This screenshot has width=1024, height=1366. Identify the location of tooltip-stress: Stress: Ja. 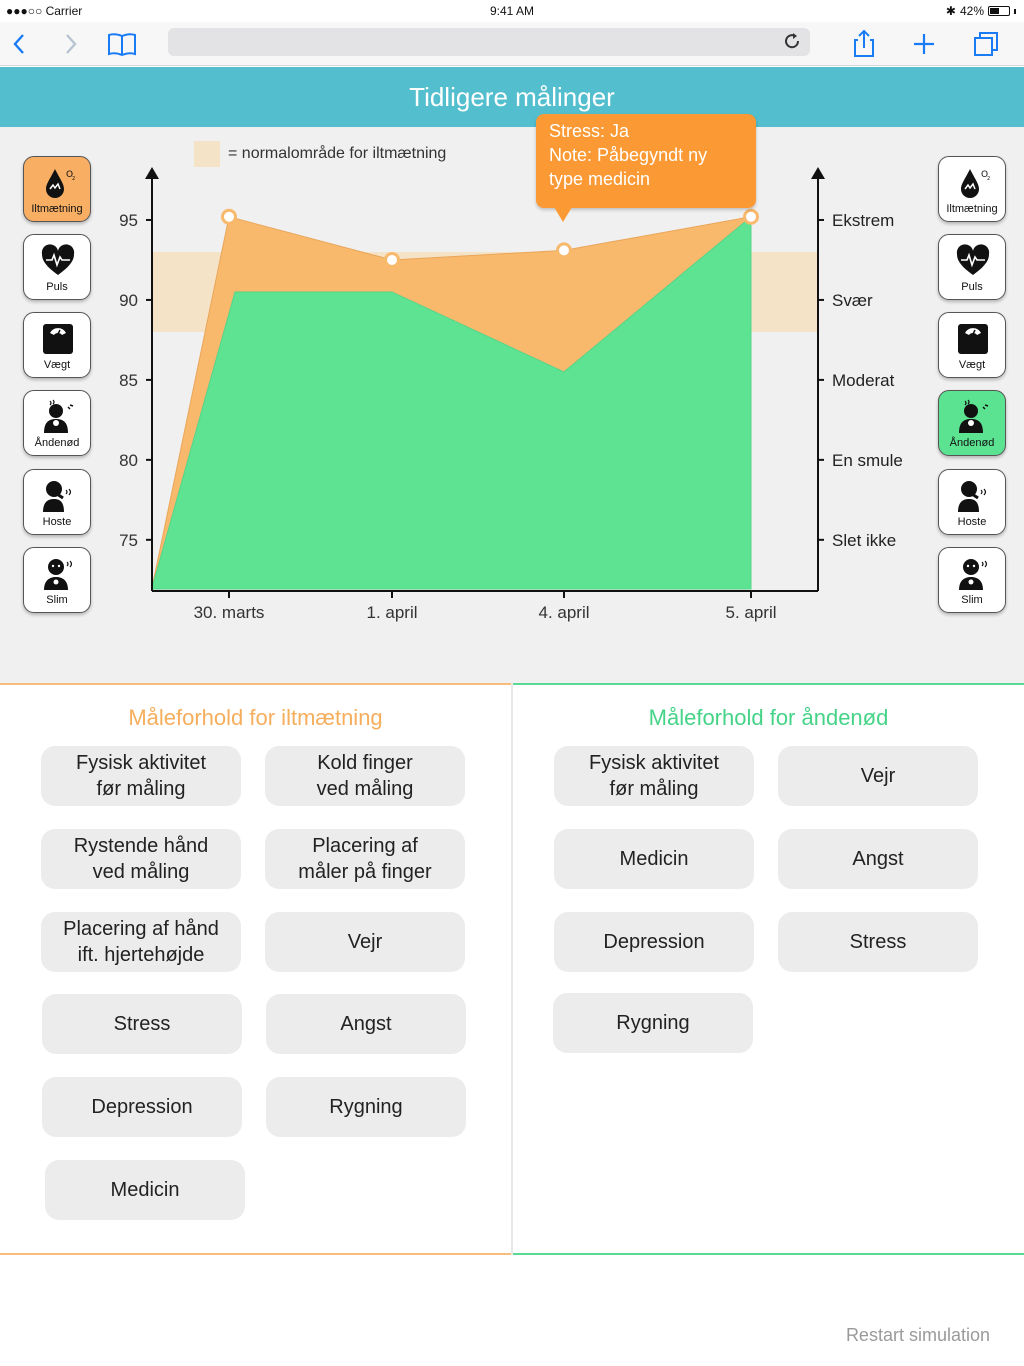
(589, 131).